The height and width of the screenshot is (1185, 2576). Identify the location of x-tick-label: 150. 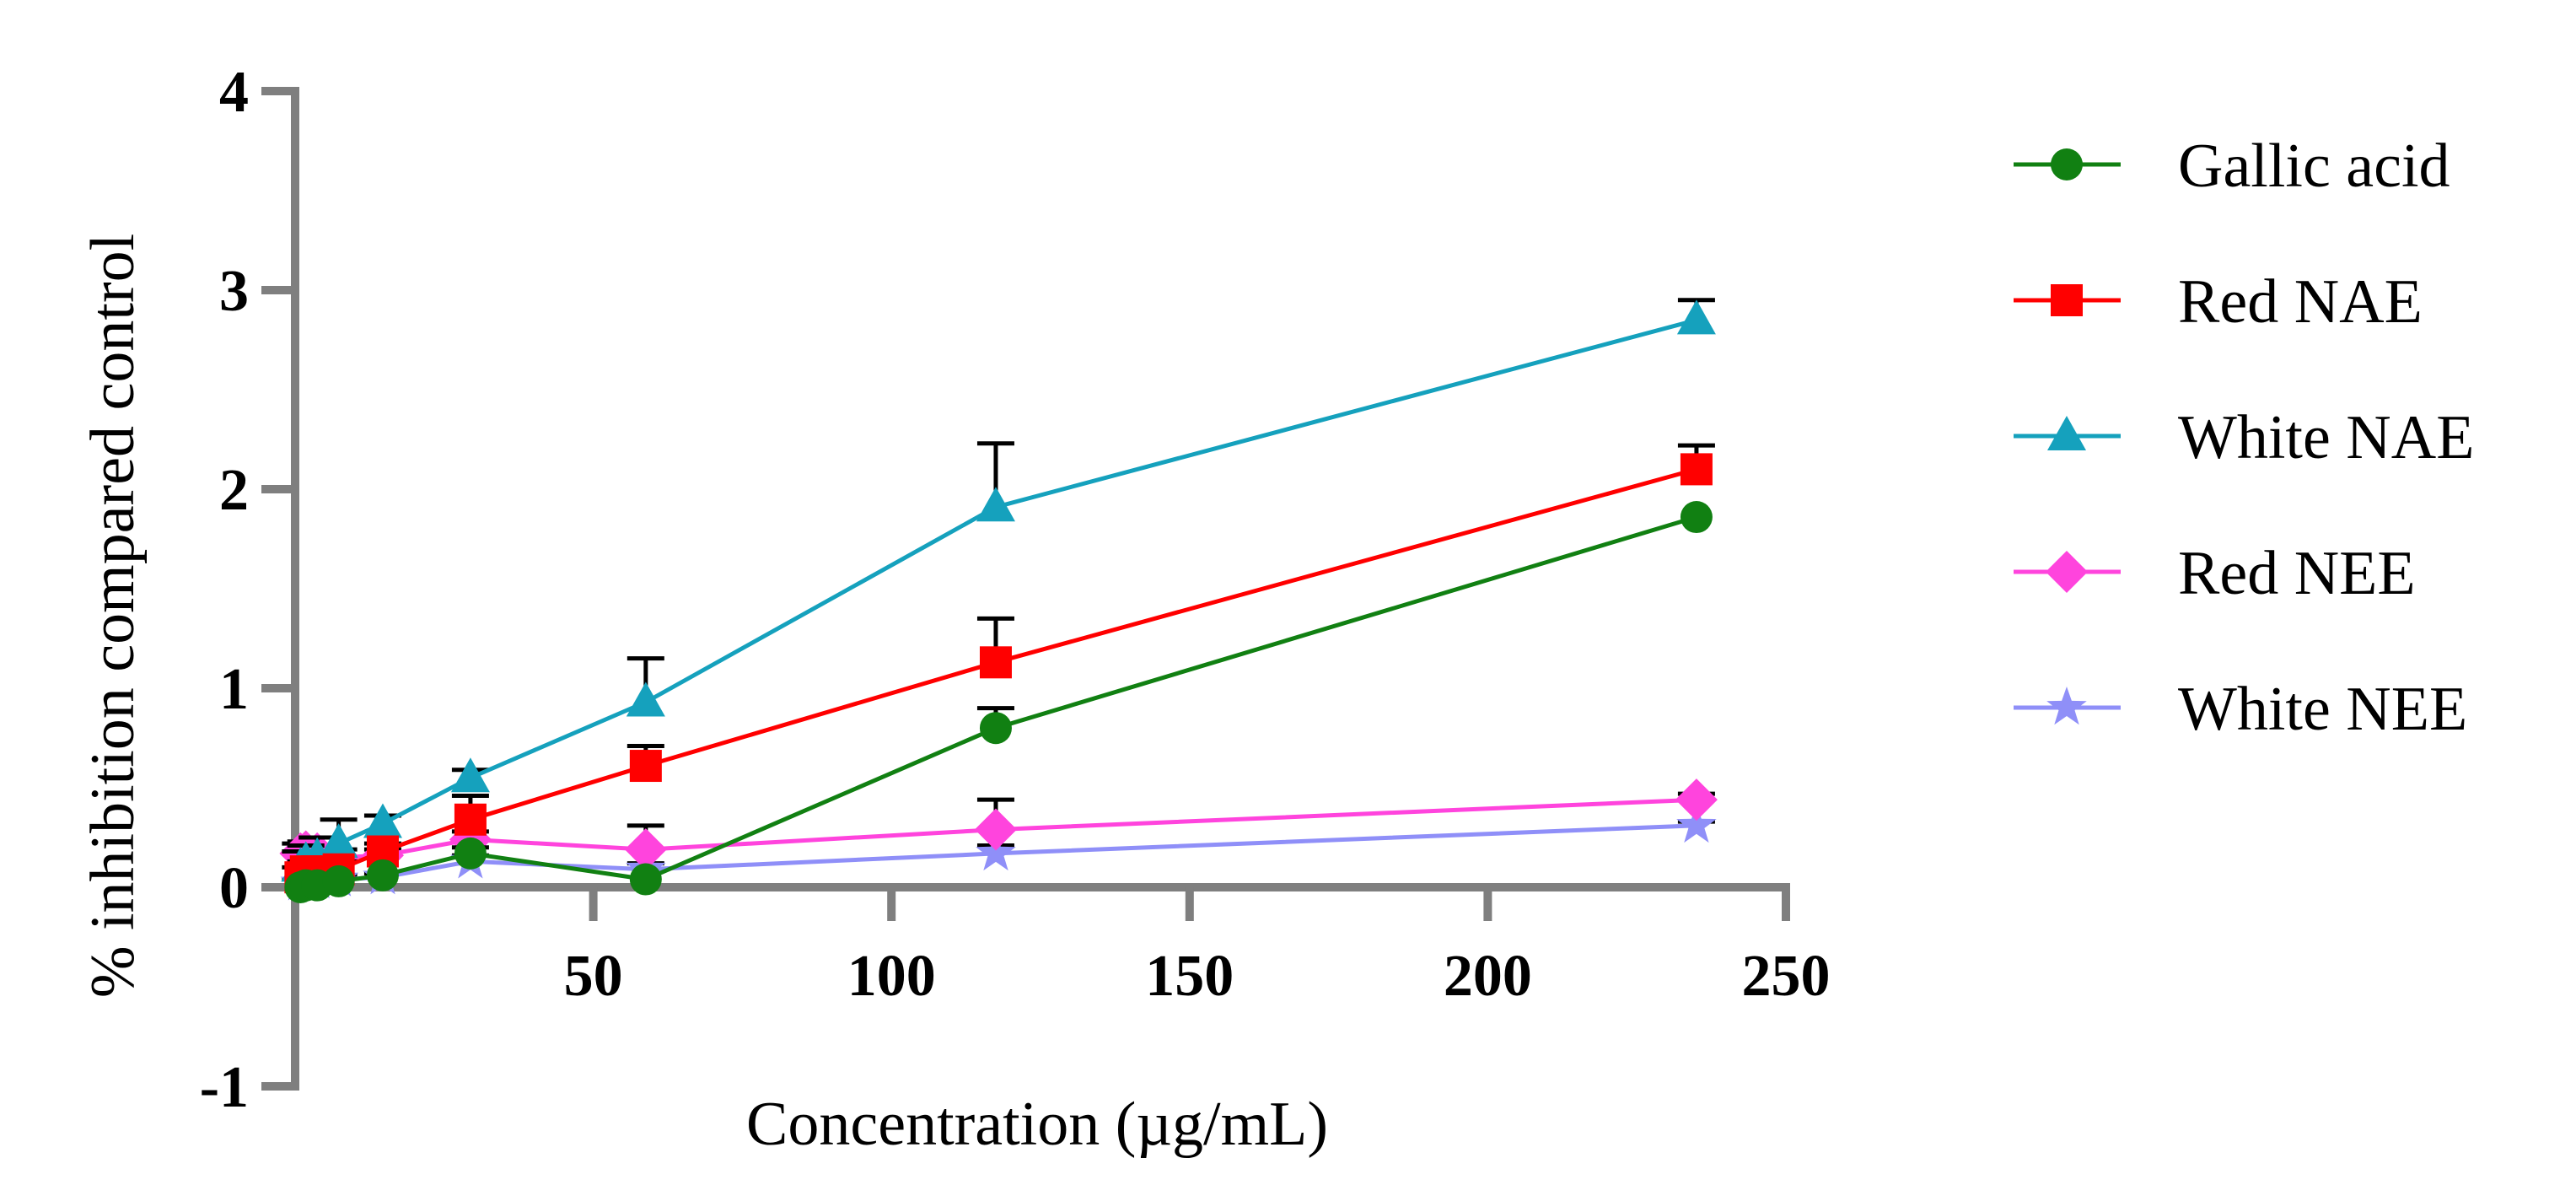
(1189, 976).